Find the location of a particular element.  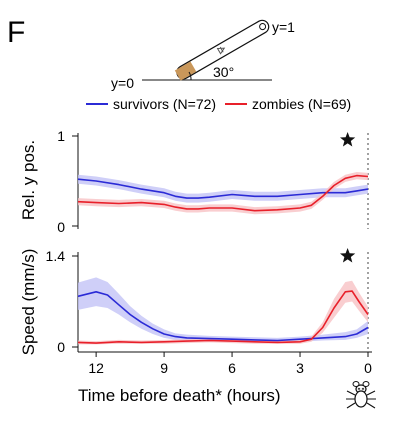

tube-diagram: y=0 y=1 30° is located at coordinates (203, 55).